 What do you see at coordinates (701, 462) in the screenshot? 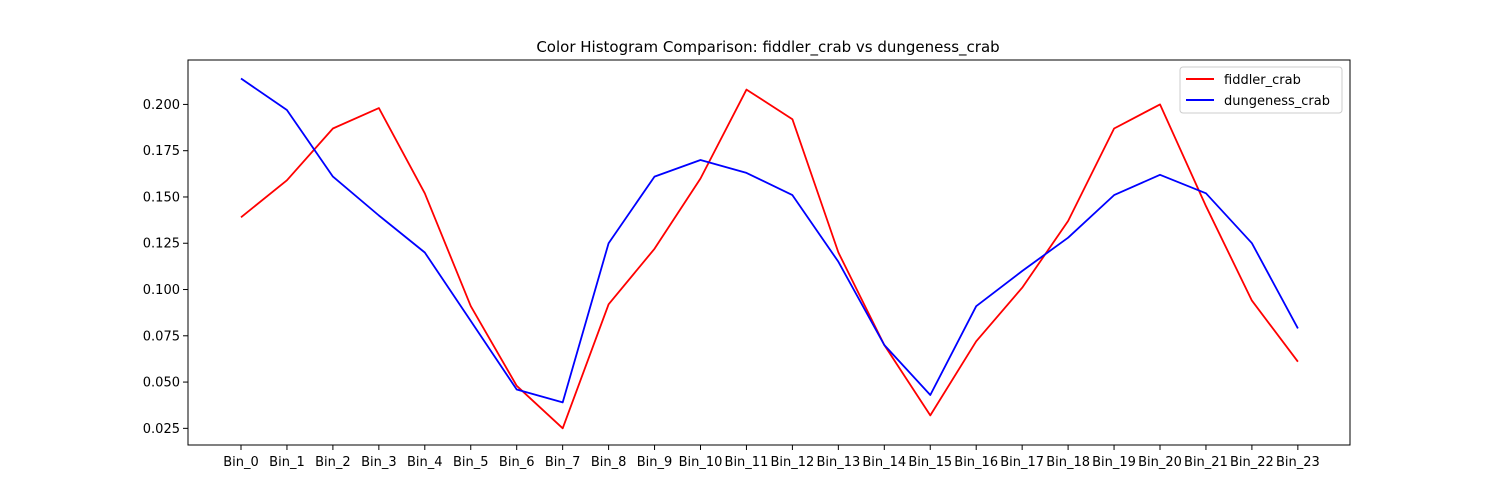
I see `x-tick-label: Bin_10` at bounding box center [701, 462].